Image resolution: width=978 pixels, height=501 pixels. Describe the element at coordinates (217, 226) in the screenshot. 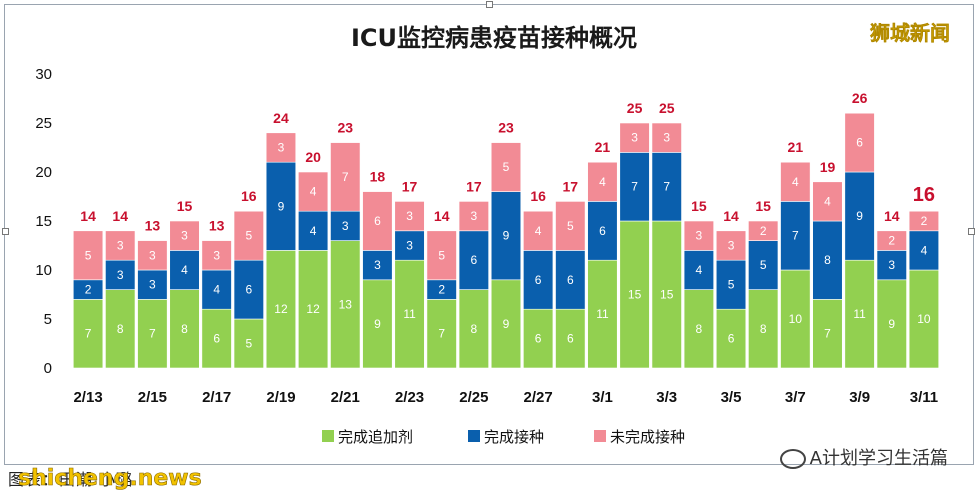

I see `total-label: 13` at that location.